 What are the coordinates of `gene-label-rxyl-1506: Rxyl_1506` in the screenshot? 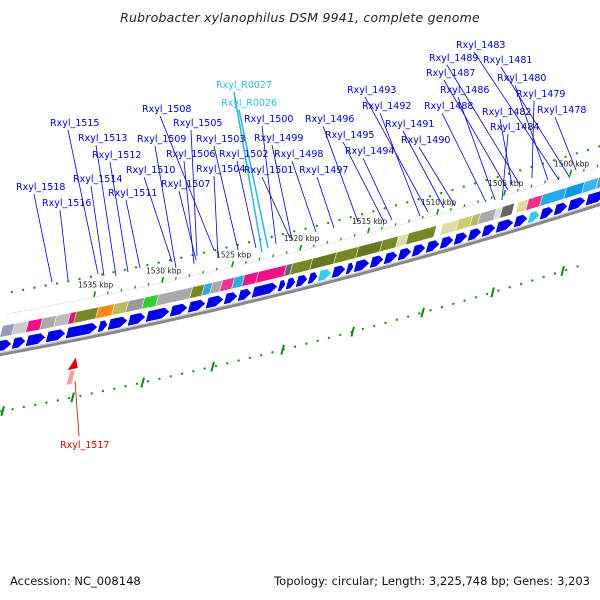 It's located at (190, 154).